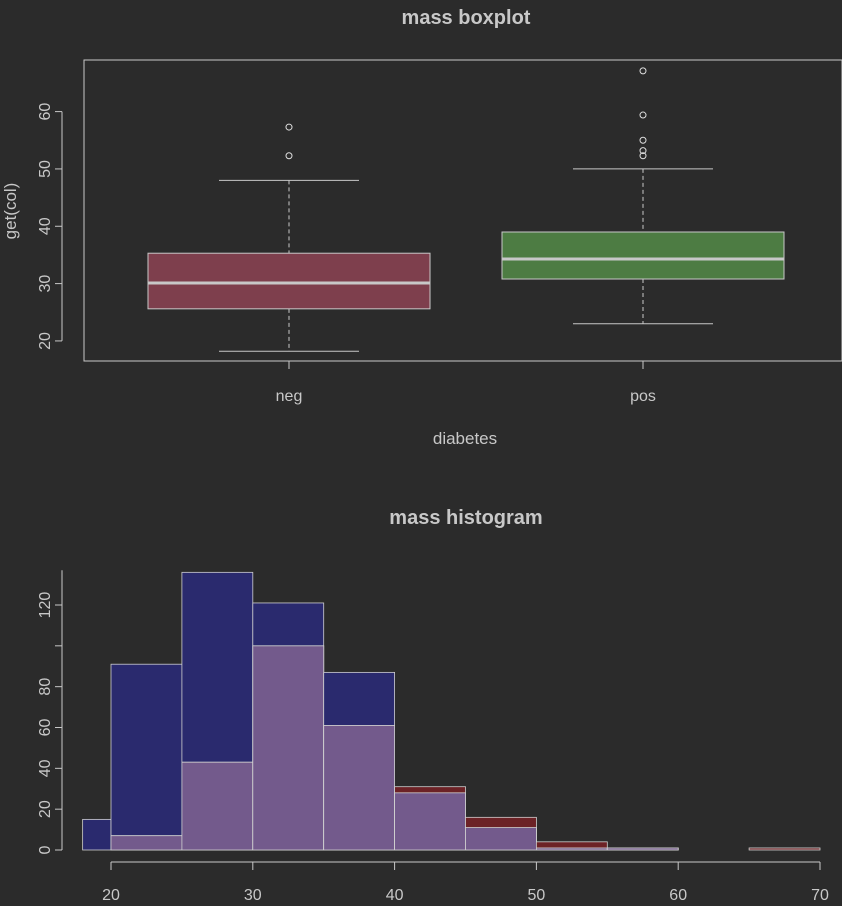 This screenshot has height=906, width=842. I want to click on histogram-y-tick-label-40: 40, so click(45, 768).